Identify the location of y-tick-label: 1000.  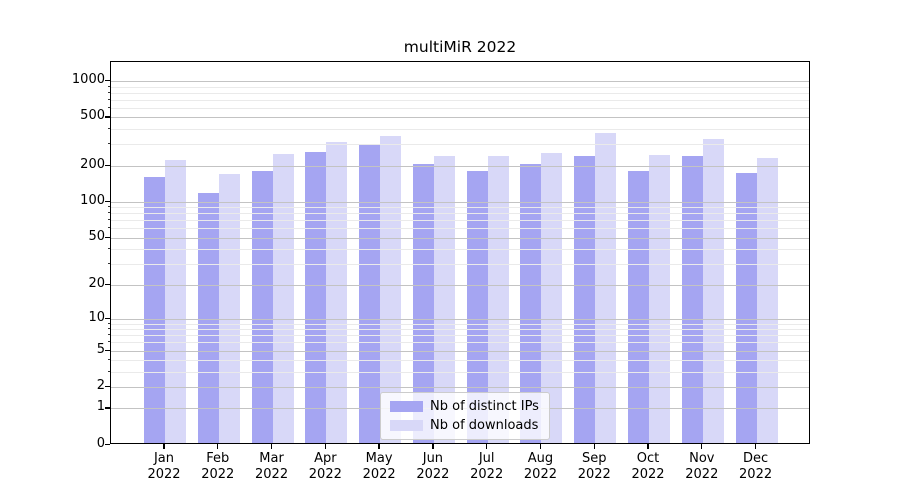
(88, 79).